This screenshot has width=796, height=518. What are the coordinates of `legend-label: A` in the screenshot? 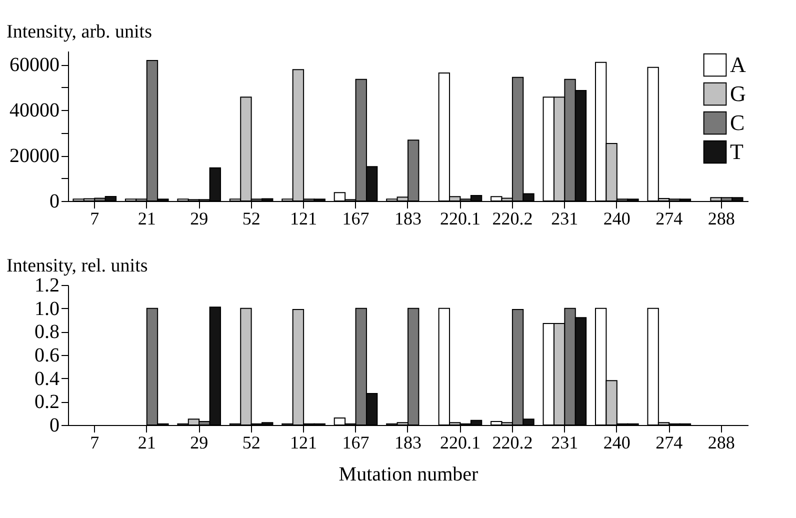 It's located at (738, 64).